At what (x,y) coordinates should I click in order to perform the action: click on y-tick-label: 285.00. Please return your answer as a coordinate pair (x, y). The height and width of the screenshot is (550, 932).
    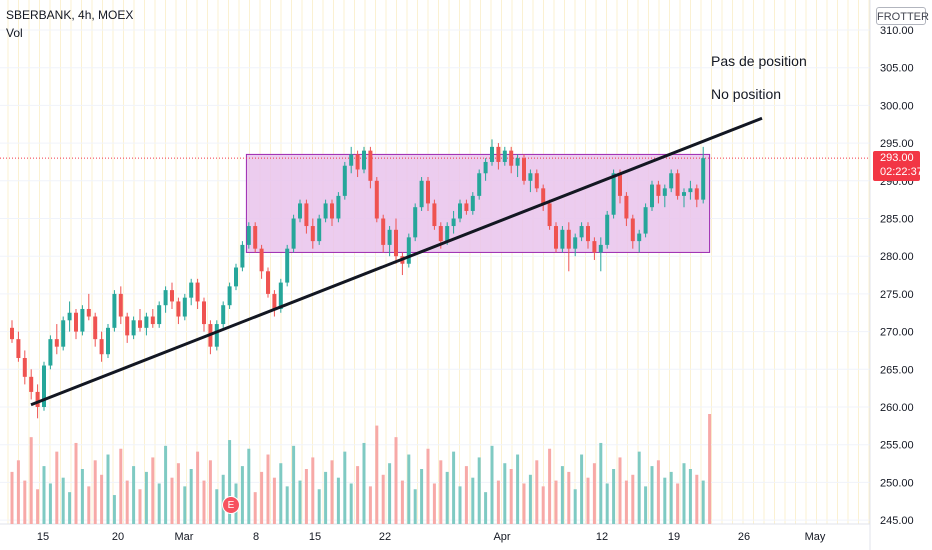
    Looking at the image, I should click on (897, 220).